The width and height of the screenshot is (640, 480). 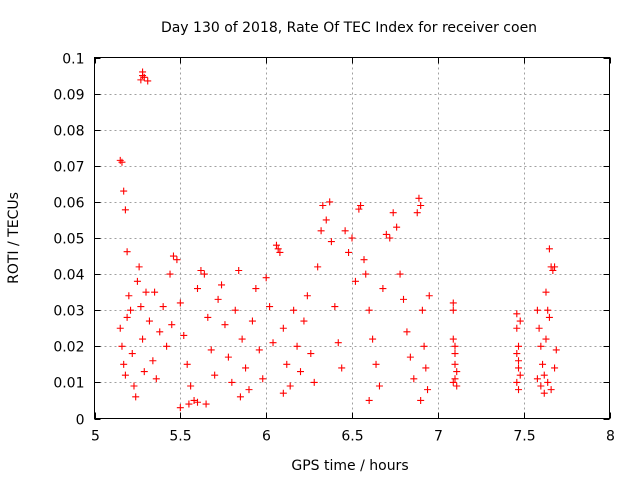 I want to click on x-tick-label: 7, so click(x=438, y=437).